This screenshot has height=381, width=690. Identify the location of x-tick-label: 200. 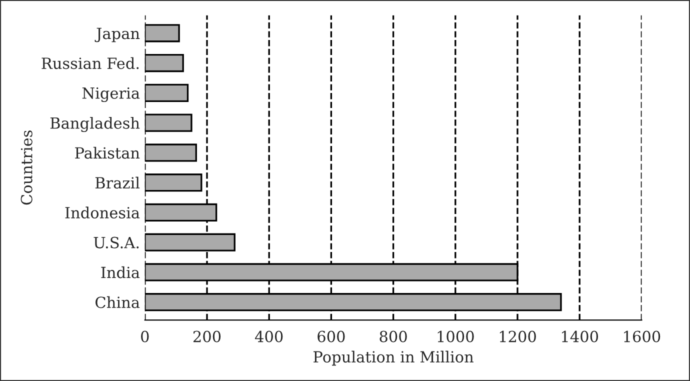
(207, 336).